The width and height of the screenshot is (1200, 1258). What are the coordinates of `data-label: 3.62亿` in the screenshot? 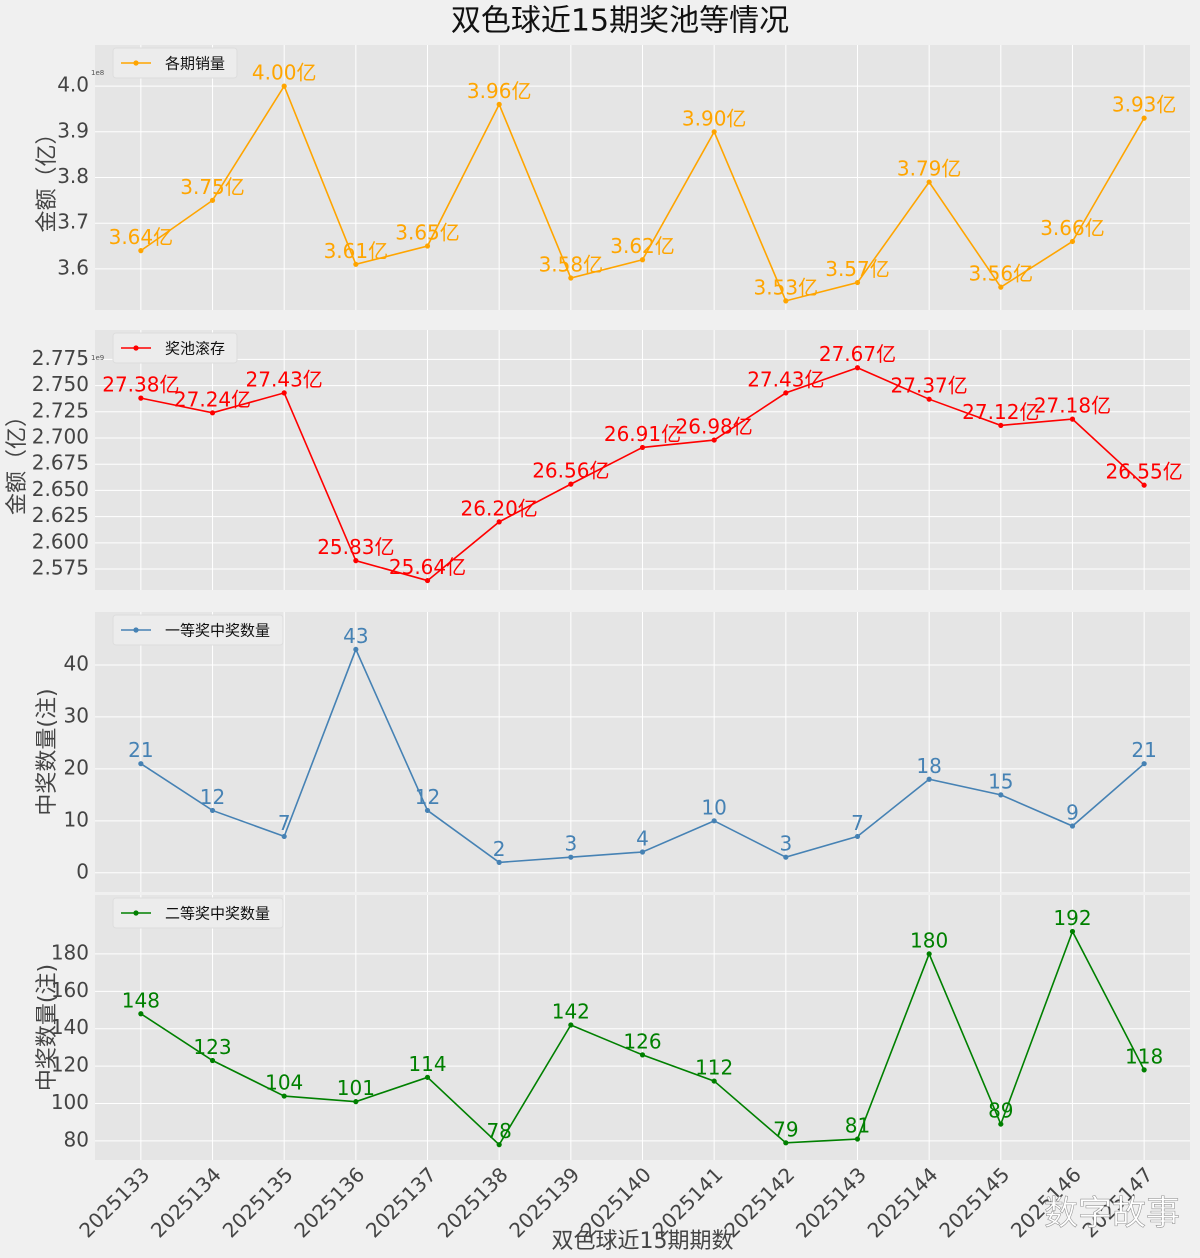 It's located at (642, 246).